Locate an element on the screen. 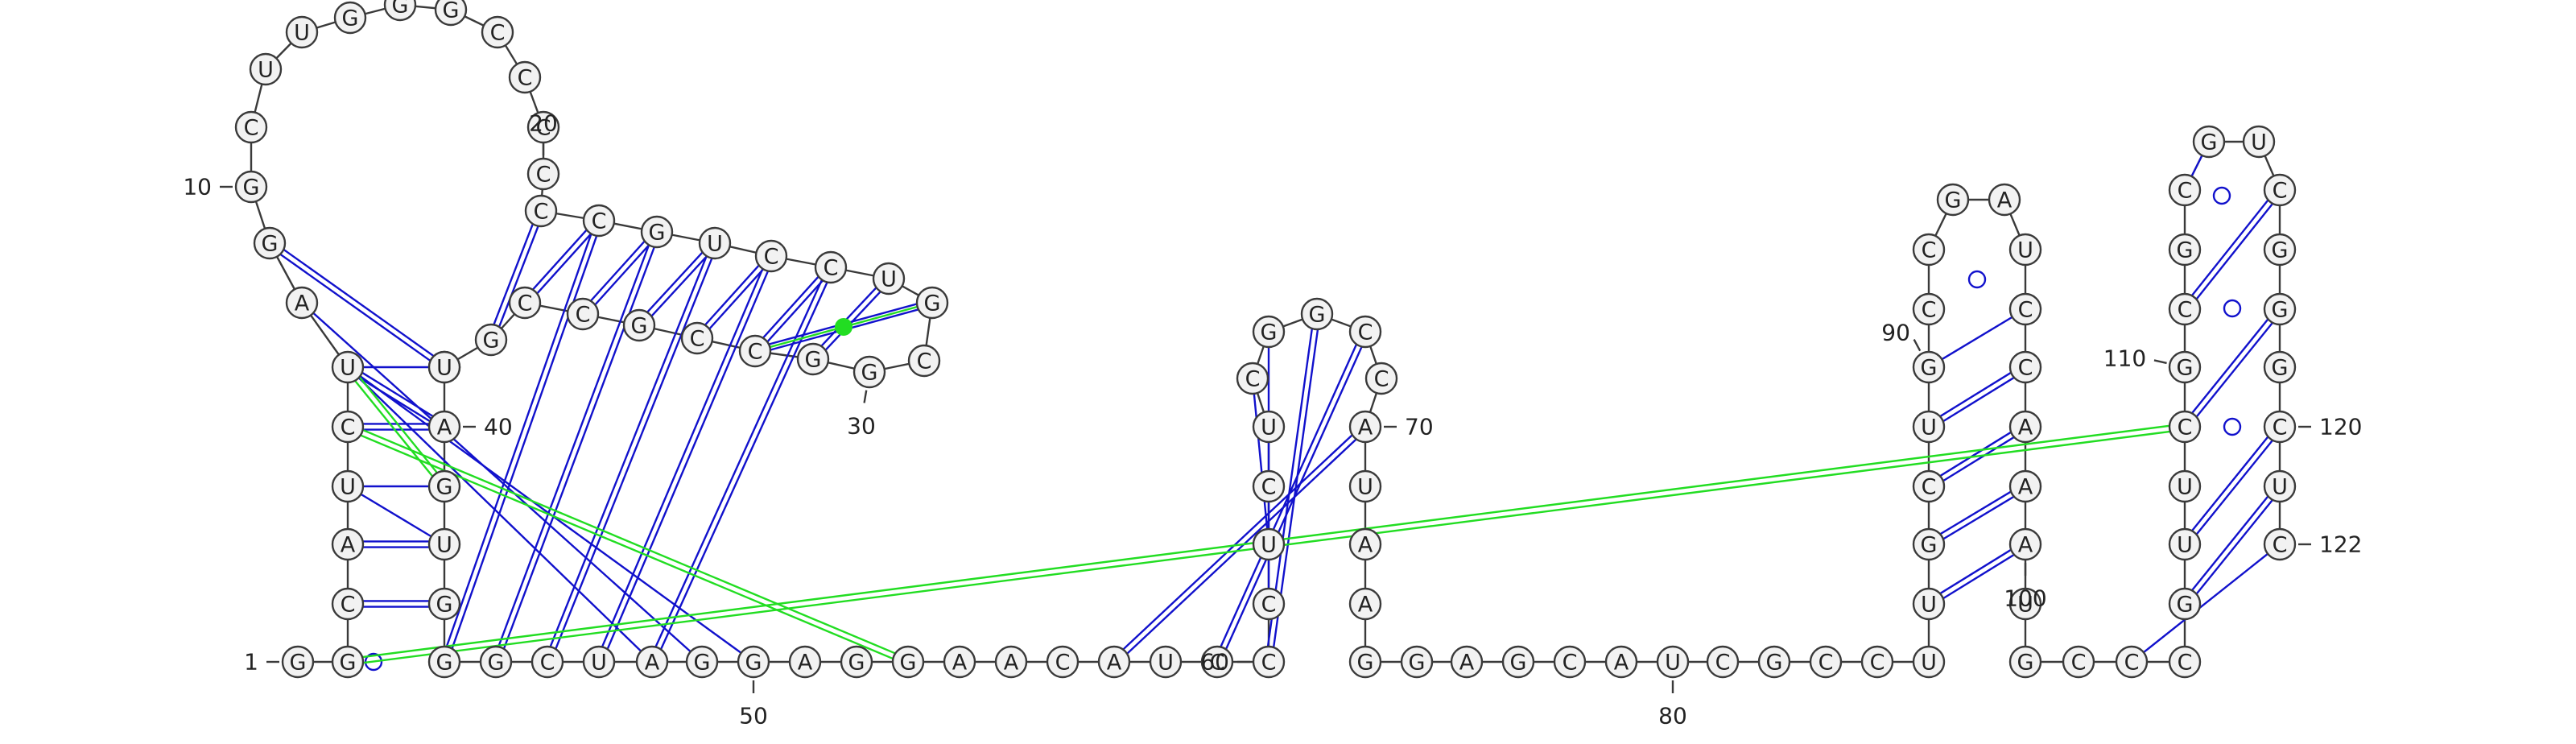  numbering-label: 40 is located at coordinates (498, 427).